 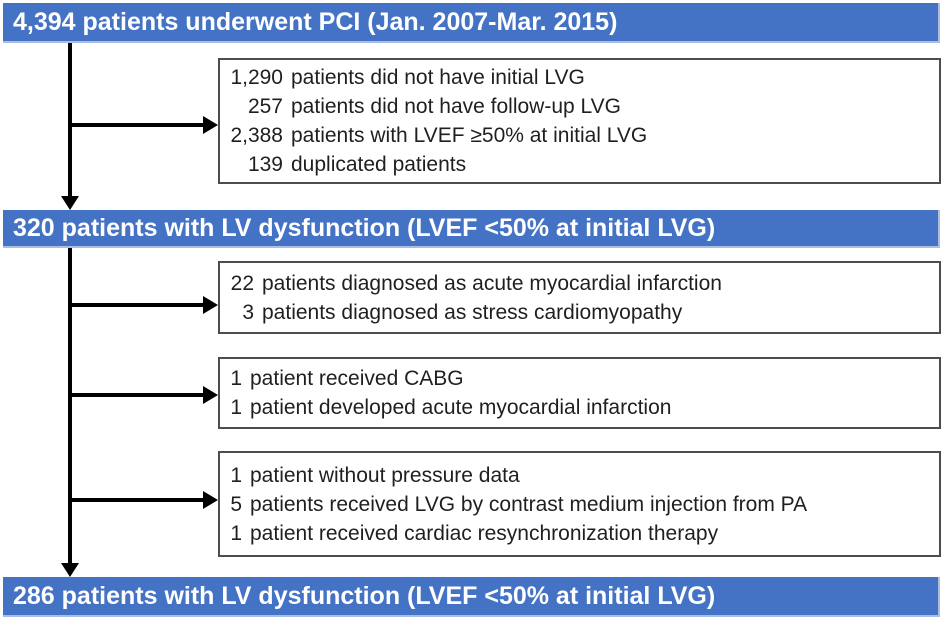 What do you see at coordinates (70, 570) in the screenshot?
I see `arrow-down-2-head-icon` at bounding box center [70, 570].